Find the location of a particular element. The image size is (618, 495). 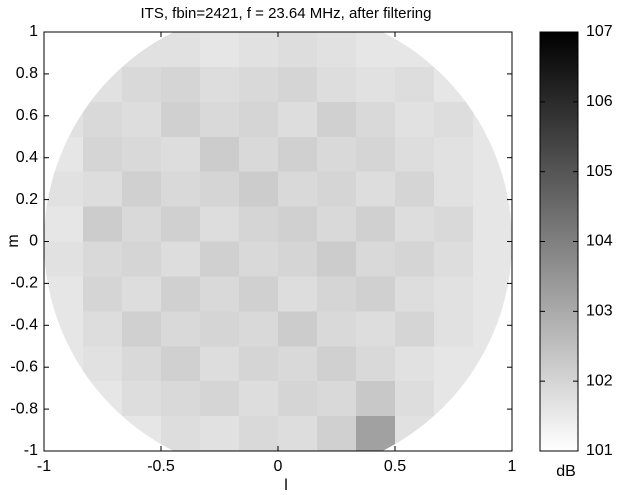

colorbar-label: dB is located at coordinates (566, 471).